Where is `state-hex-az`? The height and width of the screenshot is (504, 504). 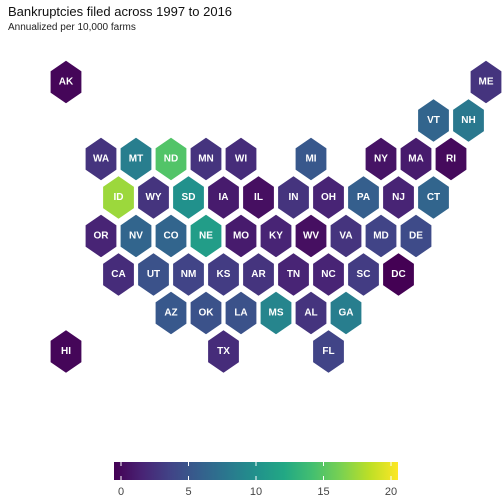 state-hex-az is located at coordinates (171, 313).